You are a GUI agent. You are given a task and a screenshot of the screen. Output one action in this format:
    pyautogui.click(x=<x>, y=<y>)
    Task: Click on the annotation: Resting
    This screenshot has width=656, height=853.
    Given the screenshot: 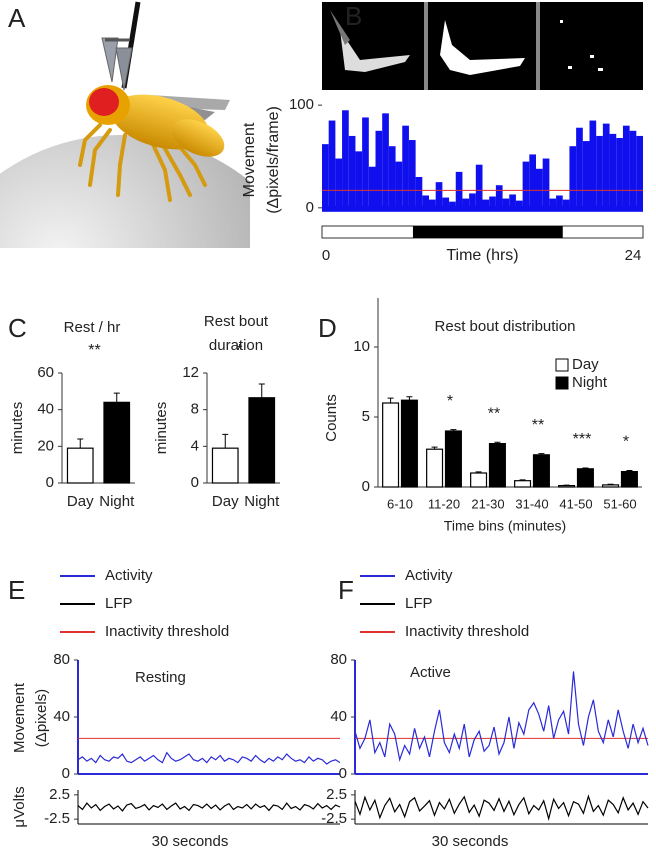 What is the action you would take?
    pyautogui.click(x=160, y=677)
    